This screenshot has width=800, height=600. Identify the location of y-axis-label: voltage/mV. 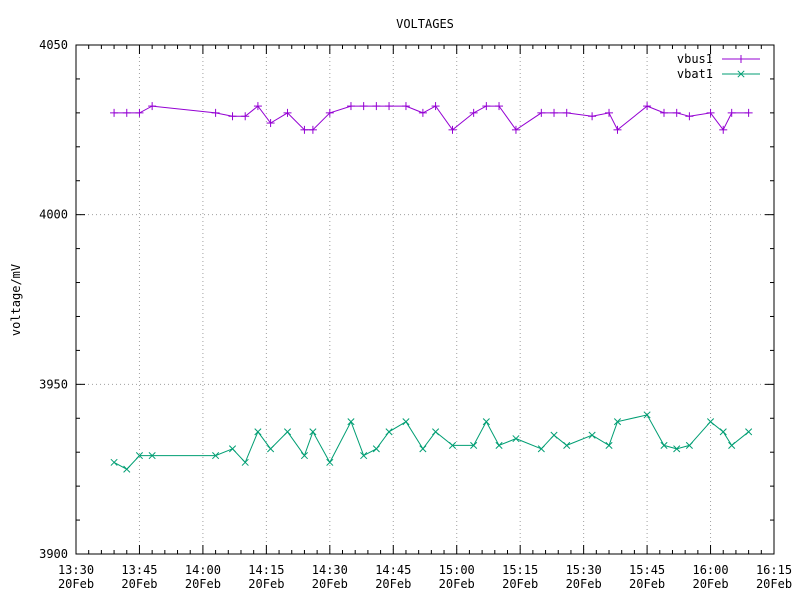
(16, 300).